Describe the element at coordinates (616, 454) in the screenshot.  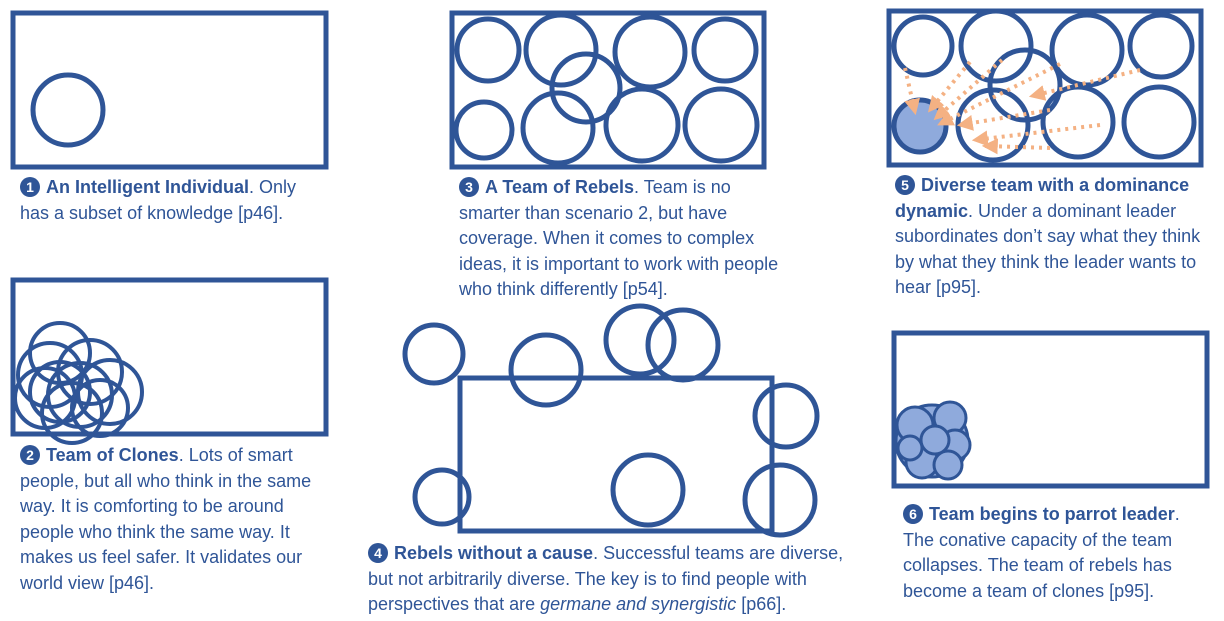
I see `panel-4-box` at that location.